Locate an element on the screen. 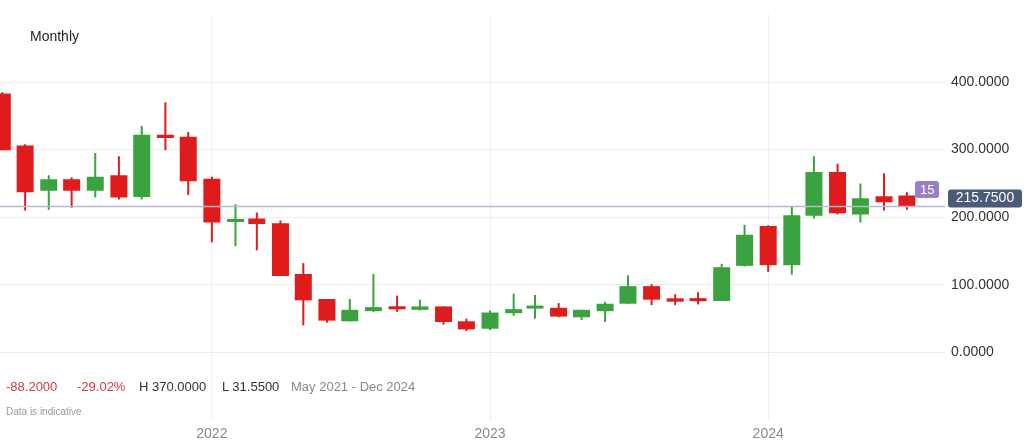  ref-line-label: 215.7500 is located at coordinates (985, 197).